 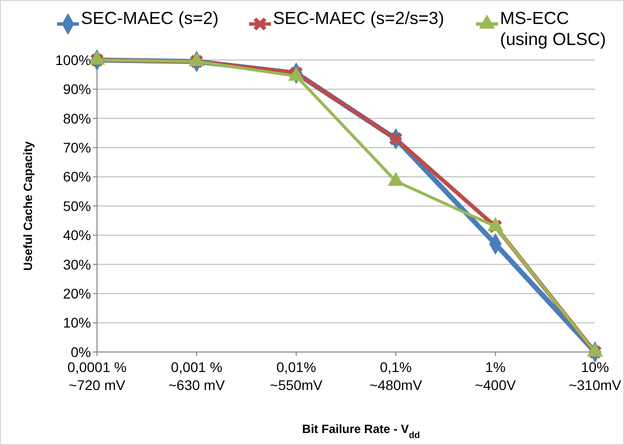 I want to click on x-tick-label: 10% ~310mV, so click(x=595, y=376).